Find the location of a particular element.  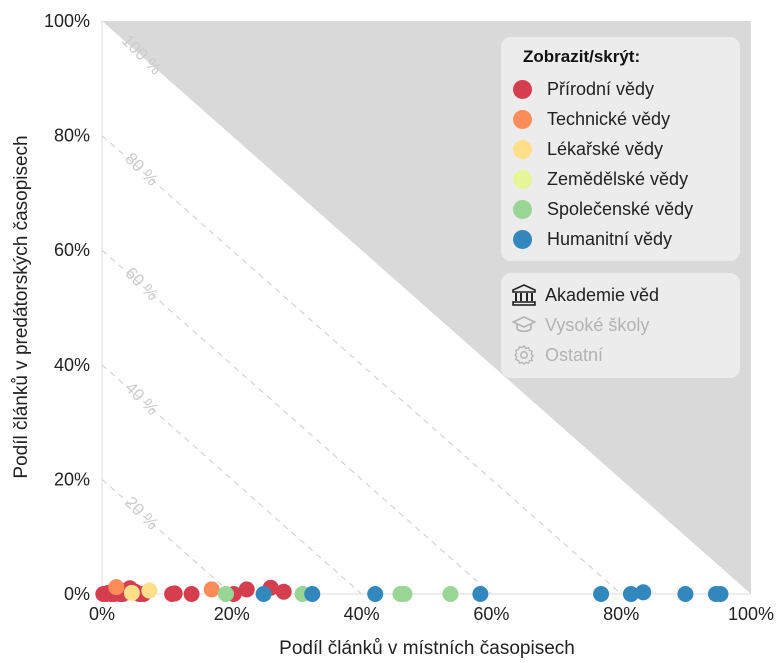

legend-item: Přírodní vědy is located at coordinates (582, 89).